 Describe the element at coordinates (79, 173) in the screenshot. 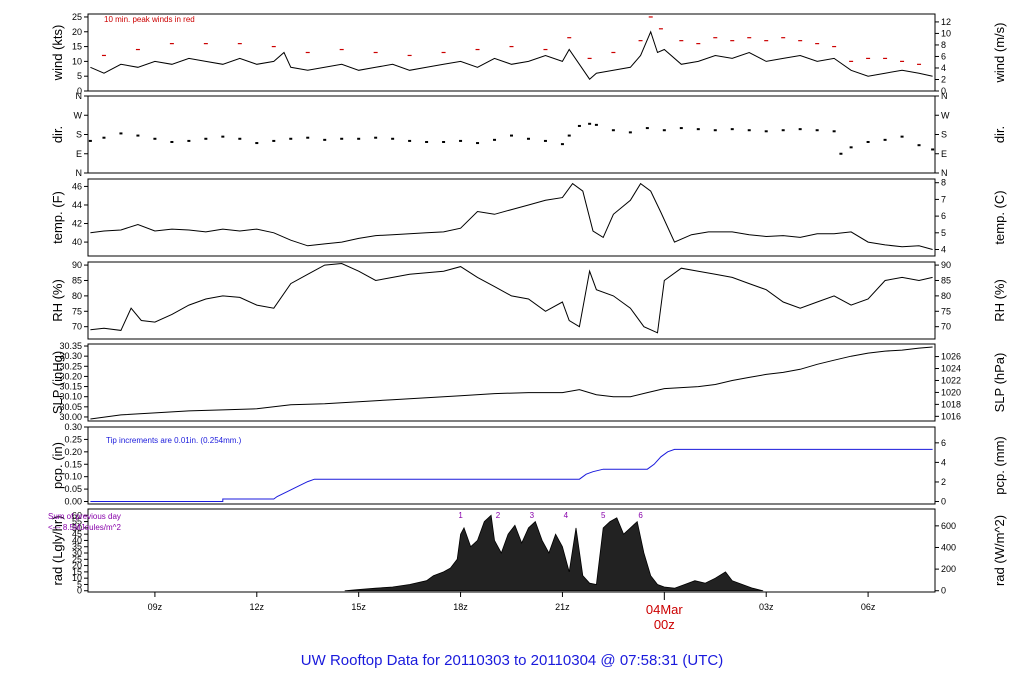

I see `ytick-left-label: N` at that location.